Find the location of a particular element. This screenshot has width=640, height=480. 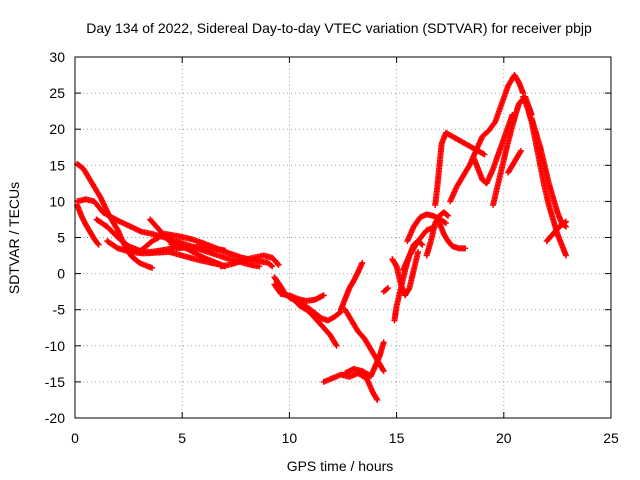

y-tick-label: 25 is located at coordinates (57, 93).